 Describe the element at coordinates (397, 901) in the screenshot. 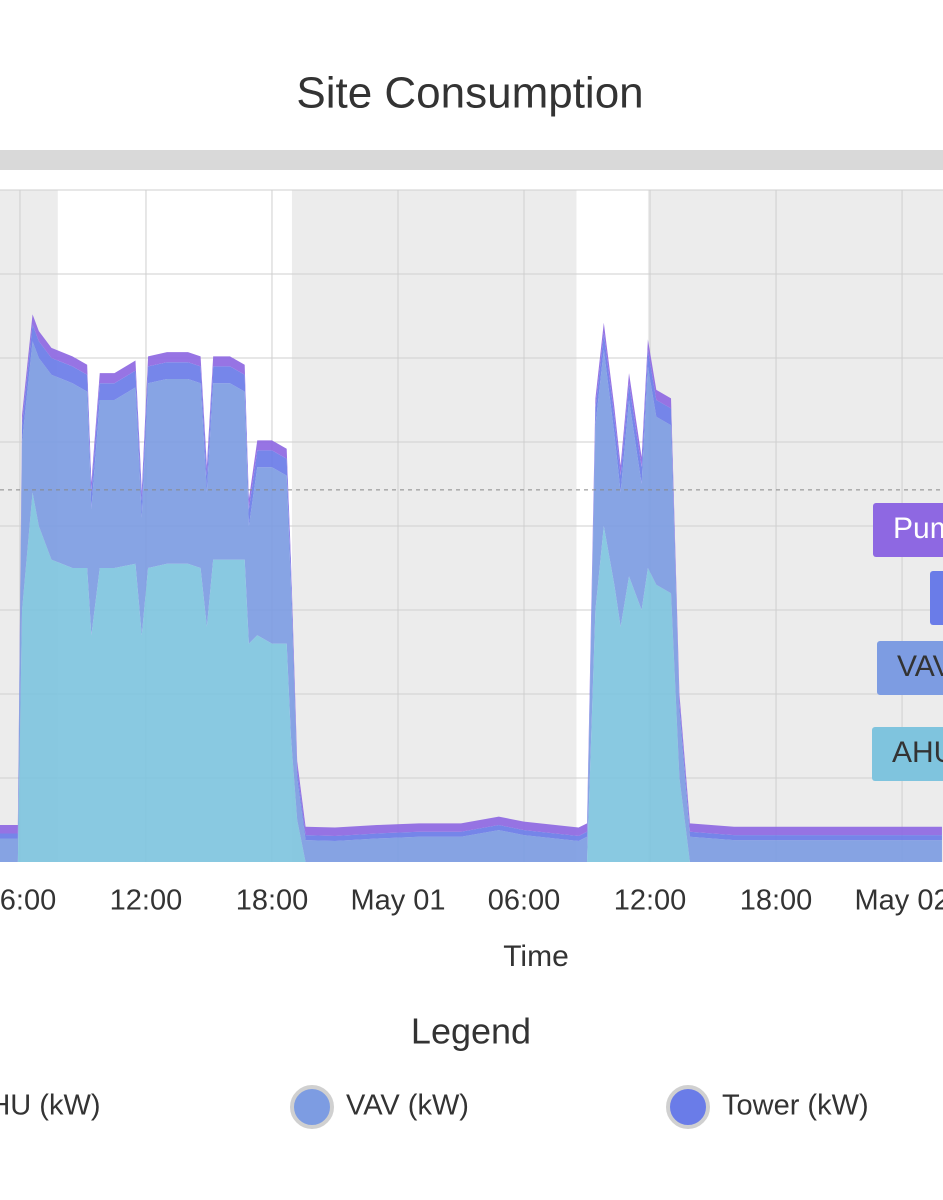

I see `x-tick-label: May 01` at that location.